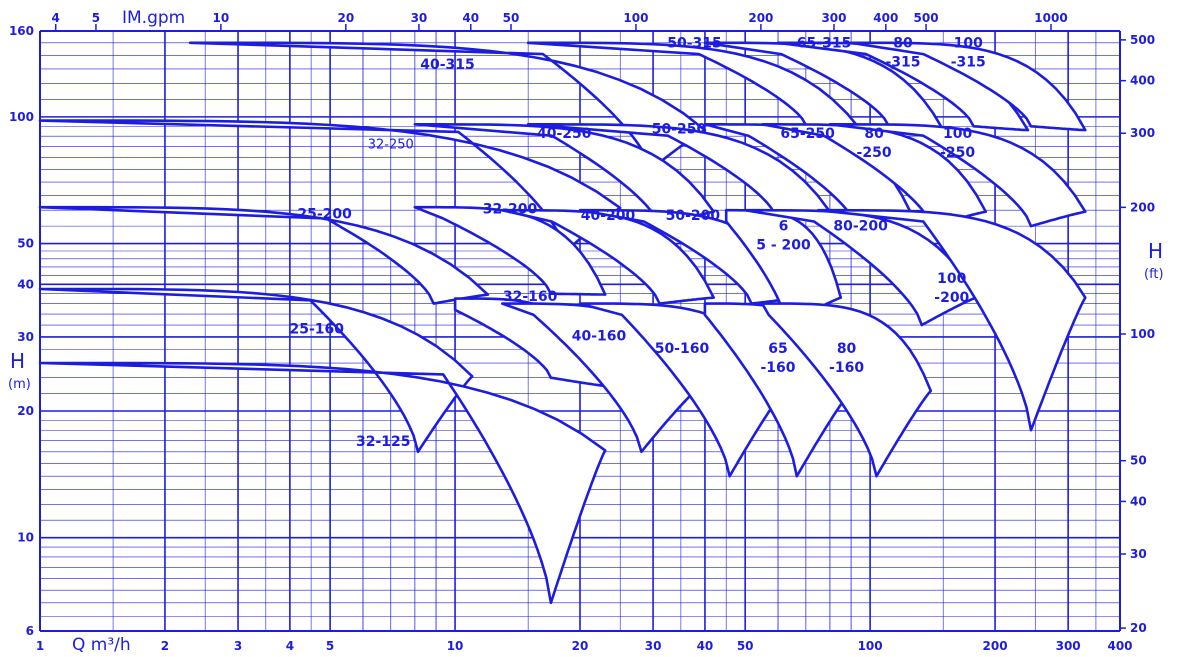 The height and width of the screenshot is (657, 1177). I want to click on x-tick-label: 400, so click(1119, 646).